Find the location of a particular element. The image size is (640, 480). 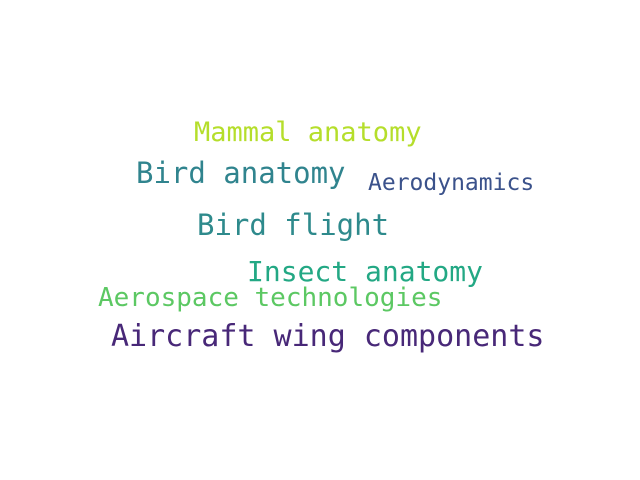

word-mammal-anatomy: Mammal anatomy is located at coordinates (308, 132).